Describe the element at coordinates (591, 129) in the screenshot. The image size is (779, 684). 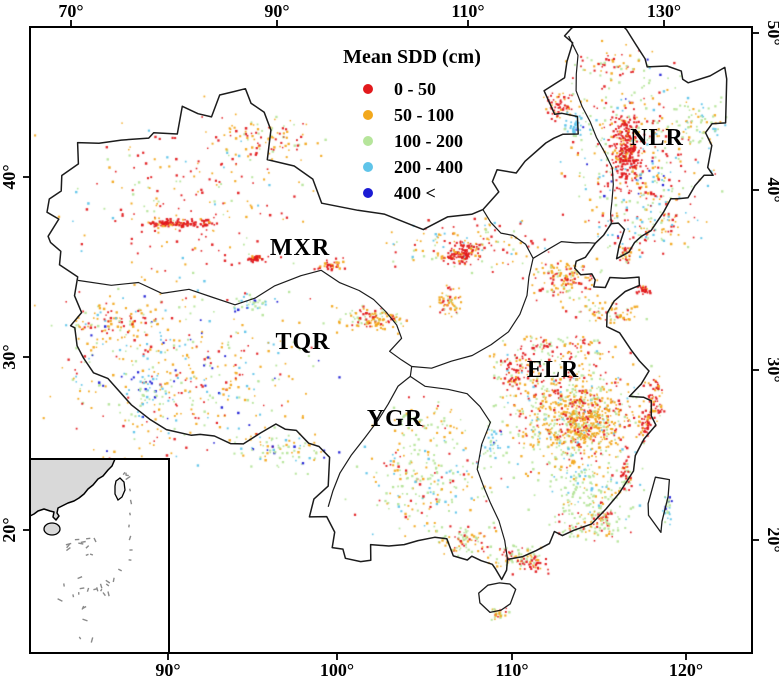
I see `nlr-mxr-boundary` at that location.